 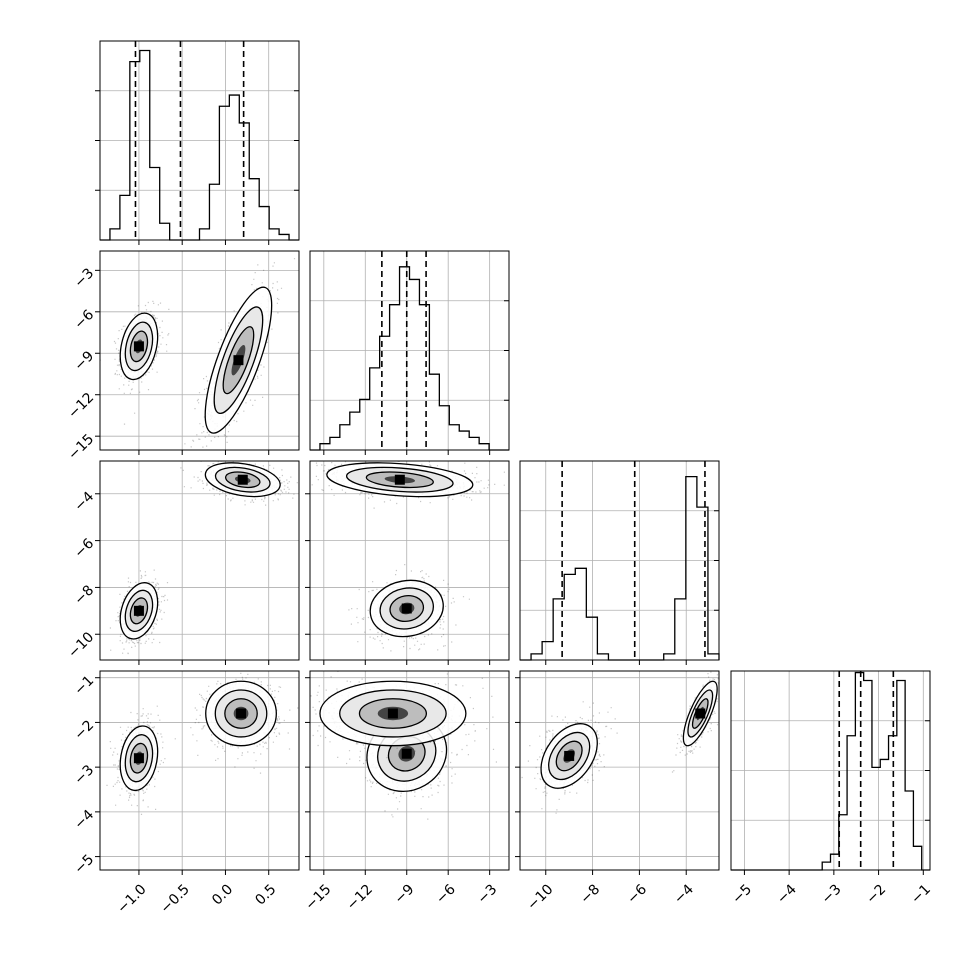 I want to click on joint-0-3-ytick-label: −2, so click(x=84, y=730).